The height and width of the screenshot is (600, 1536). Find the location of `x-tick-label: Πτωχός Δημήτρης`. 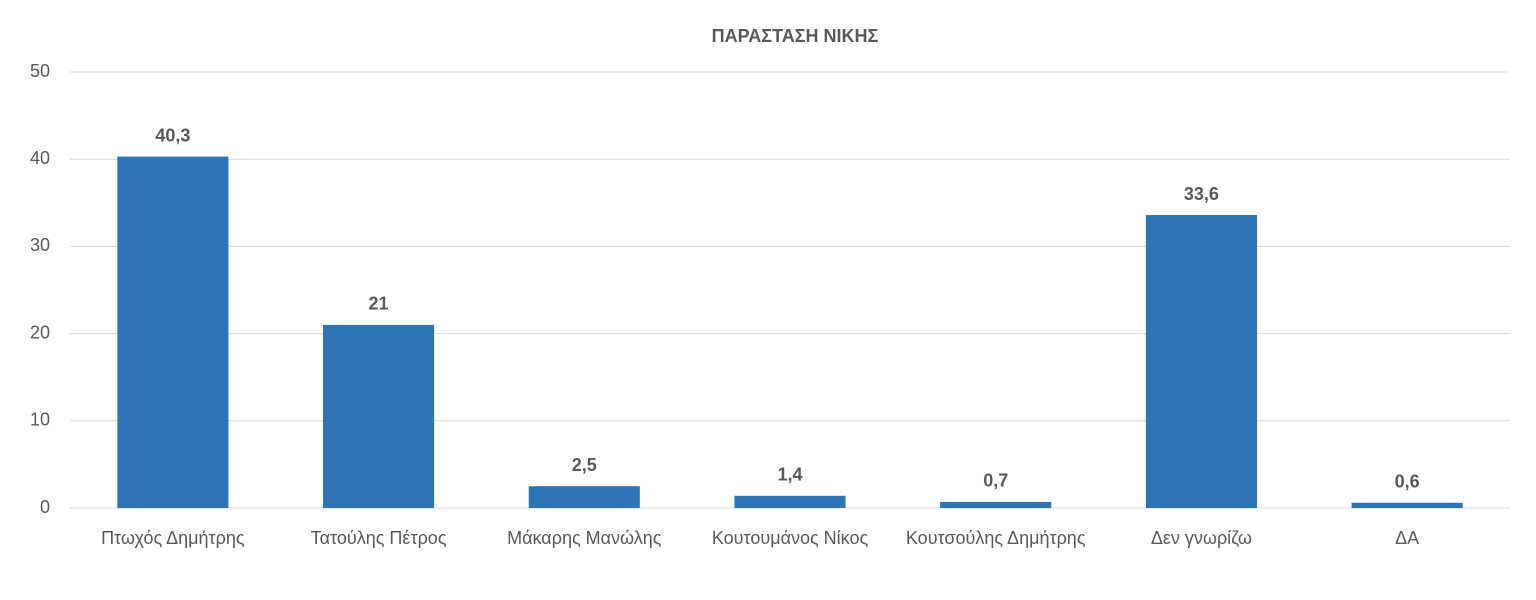

x-tick-label: Πτωχός Δημήτρης is located at coordinates (173, 538).